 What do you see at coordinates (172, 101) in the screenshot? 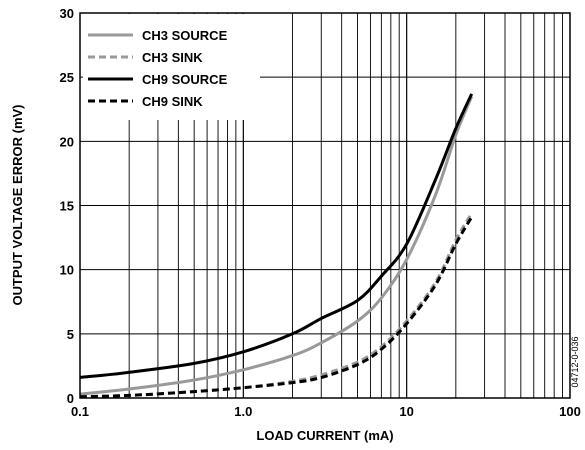
I see `legend-label-3: CH9 SINK` at bounding box center [172, 101].